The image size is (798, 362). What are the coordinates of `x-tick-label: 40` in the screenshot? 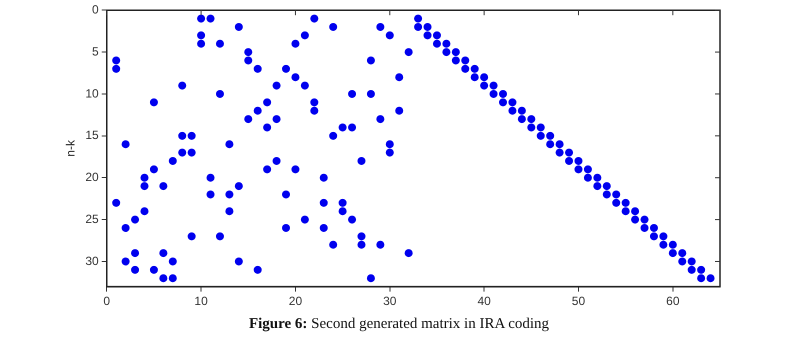 It's located at (484, 301).